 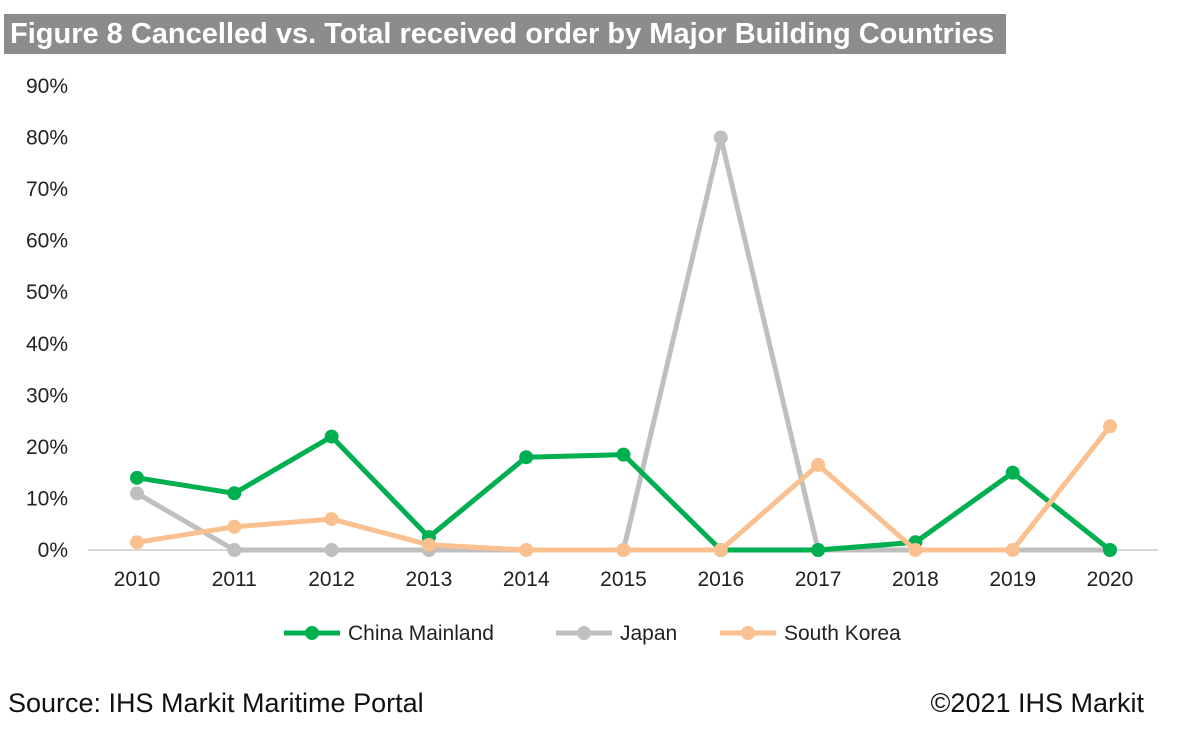 I want to click on x-tick-label: 2016, so click(x=720, y=579).